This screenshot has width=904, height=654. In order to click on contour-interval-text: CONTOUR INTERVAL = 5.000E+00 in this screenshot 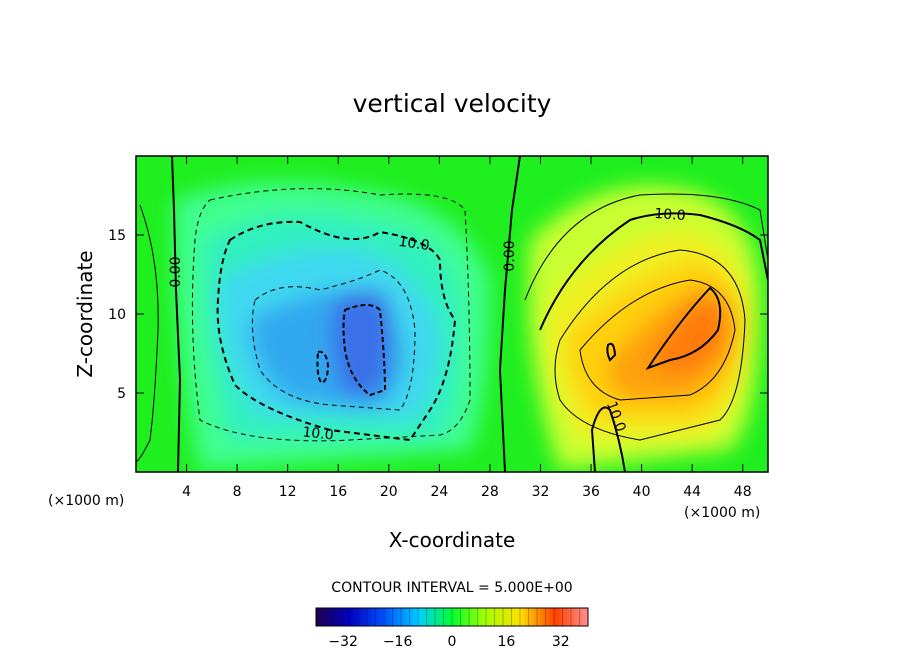, I will do `click(451, 588)`.